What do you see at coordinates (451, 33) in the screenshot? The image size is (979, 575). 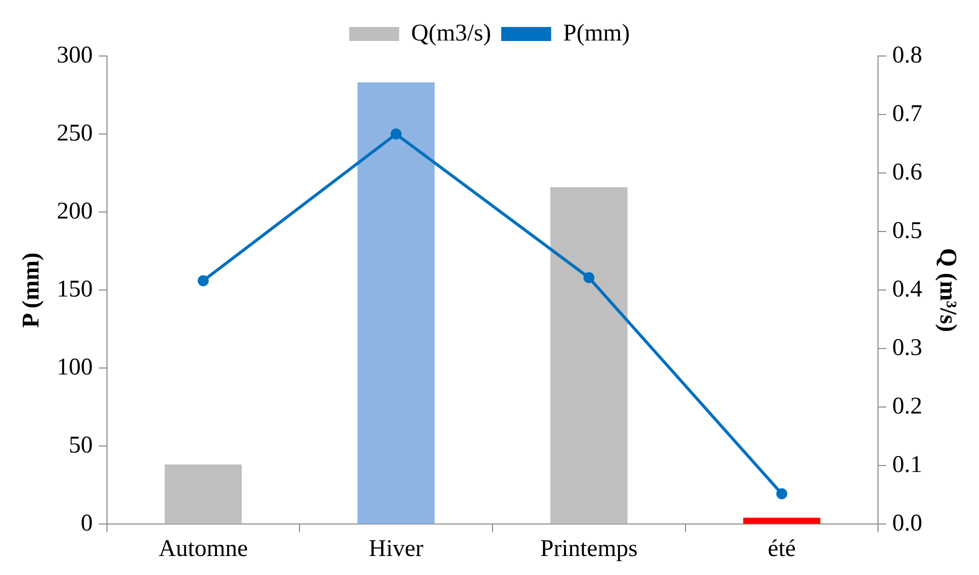 I see `legend-label: Q(m3/s)` at bounding box center [451, 33].